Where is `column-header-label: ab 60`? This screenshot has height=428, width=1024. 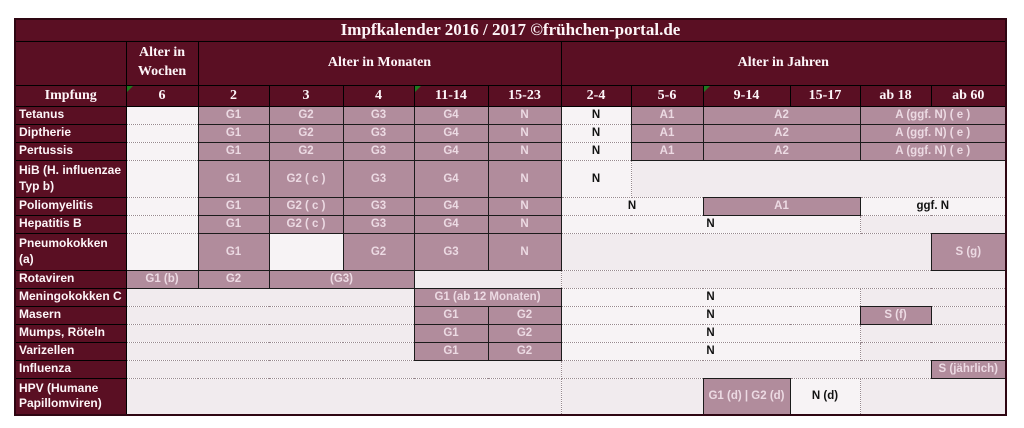
column-header-label: ab 60 is located at coordinates (968, 95).